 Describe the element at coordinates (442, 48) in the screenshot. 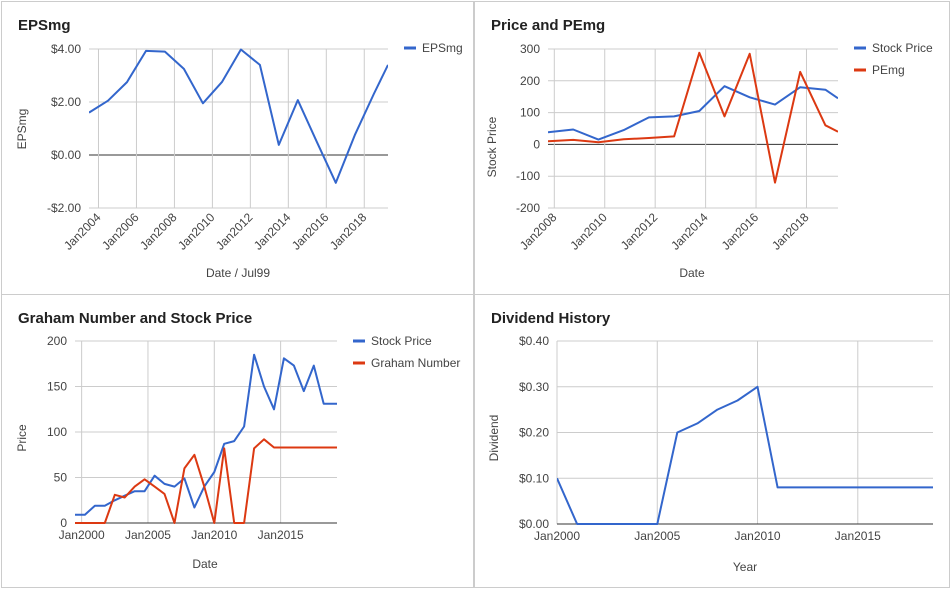

I see `legend-label-epsmg: EPSmg` at that location.